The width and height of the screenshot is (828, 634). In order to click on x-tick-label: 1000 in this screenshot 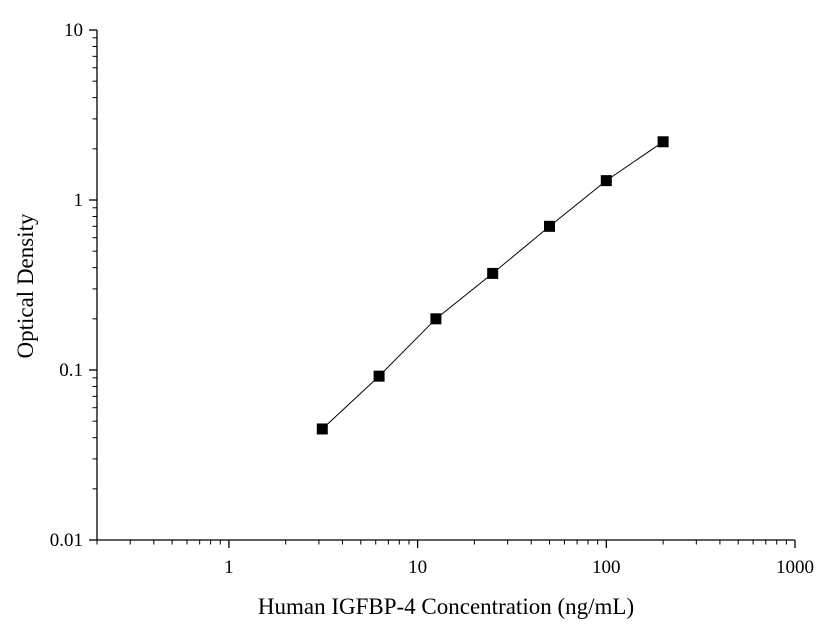, I will do `click(795, 567)`.